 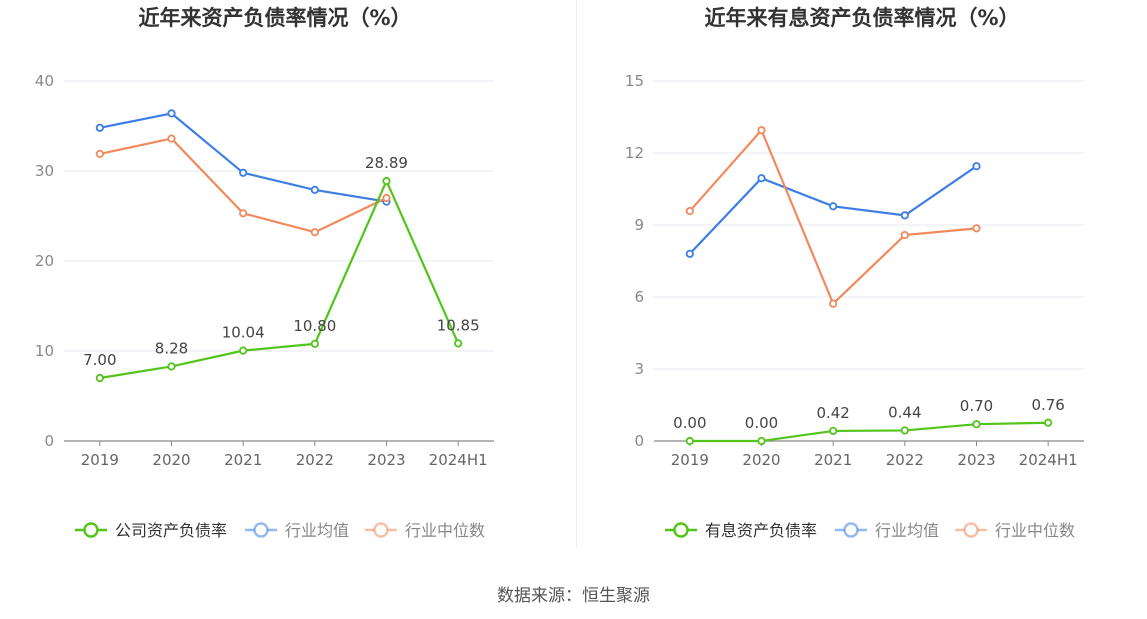 I want to click on data-label: 0.42, so click(x=832, y=413).